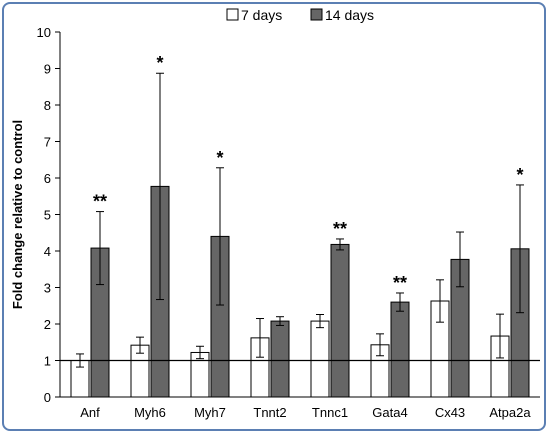 This screenshot has height=435, width=550. Describe the element at coordinates (400, 349) in the screenshot. I see `bar-14-days-gata4` at that location.